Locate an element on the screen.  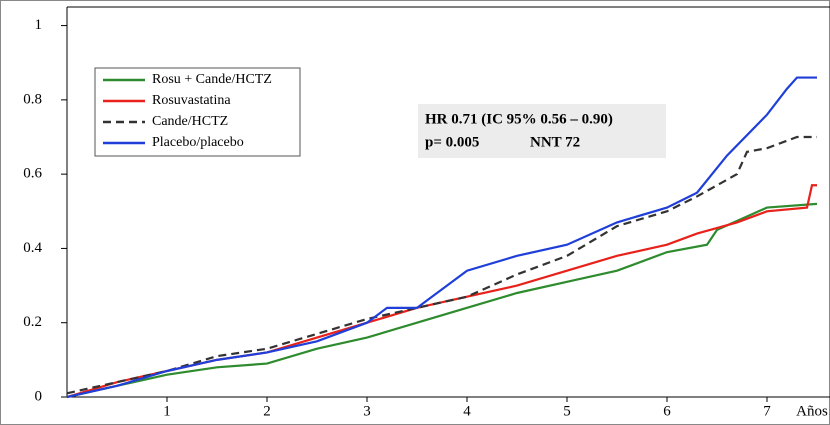
y-tick-label: 0.6 is located at coordinates (32, 174).